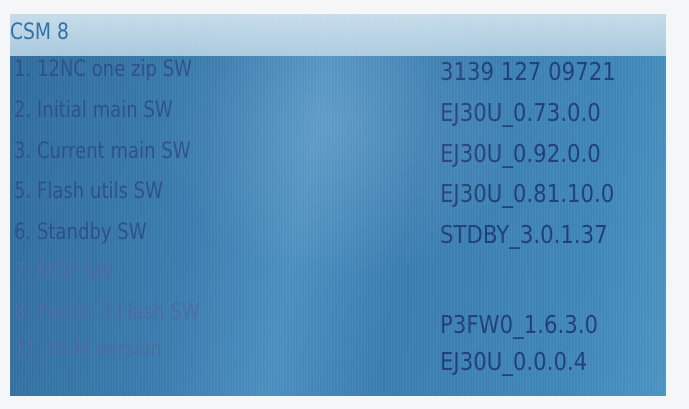 Image resolution: width=689 pixels, height=409 pixels. I want to click on menu-row-mop-sw: 7. MOP SW, so click(338, 278).